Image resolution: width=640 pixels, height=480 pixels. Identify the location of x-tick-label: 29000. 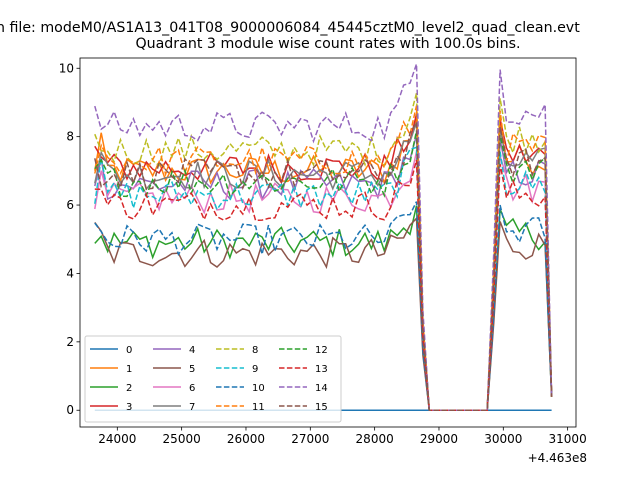
(439, 439).